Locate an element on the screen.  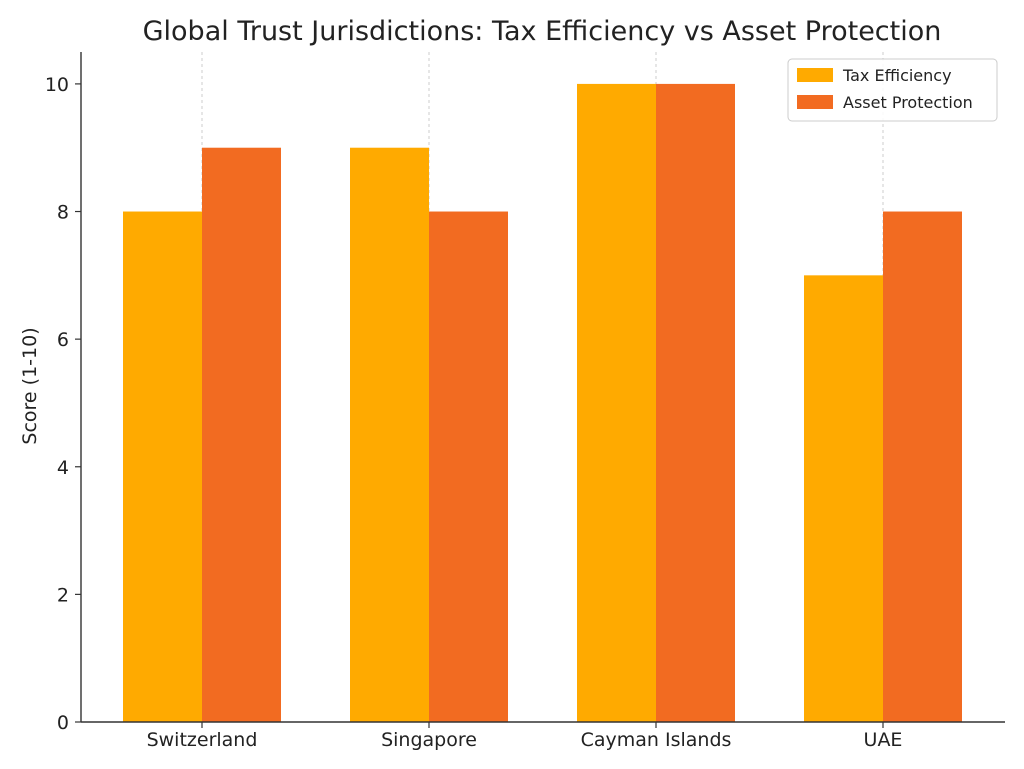
x-tick-label-1: Singapore is located at coordinates (429, 740).